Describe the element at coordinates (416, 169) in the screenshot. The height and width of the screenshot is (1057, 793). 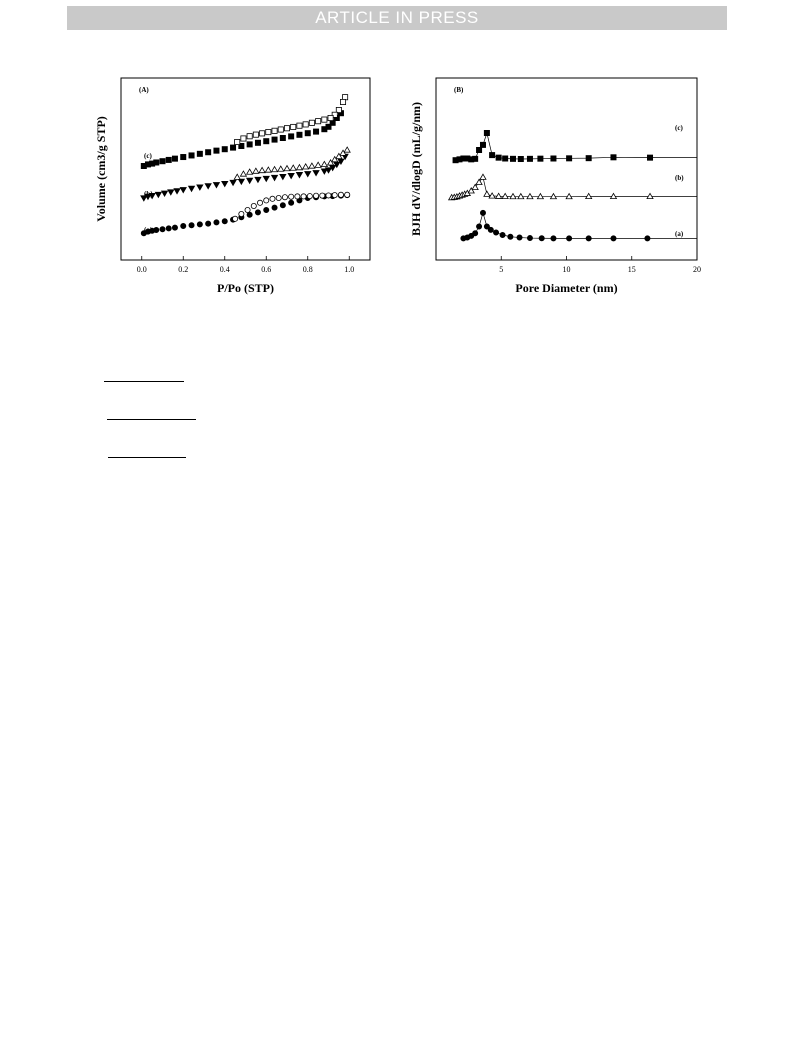
I see `y-axis-label: BJH dV/dlogD (mL/g/nm)` at that location.